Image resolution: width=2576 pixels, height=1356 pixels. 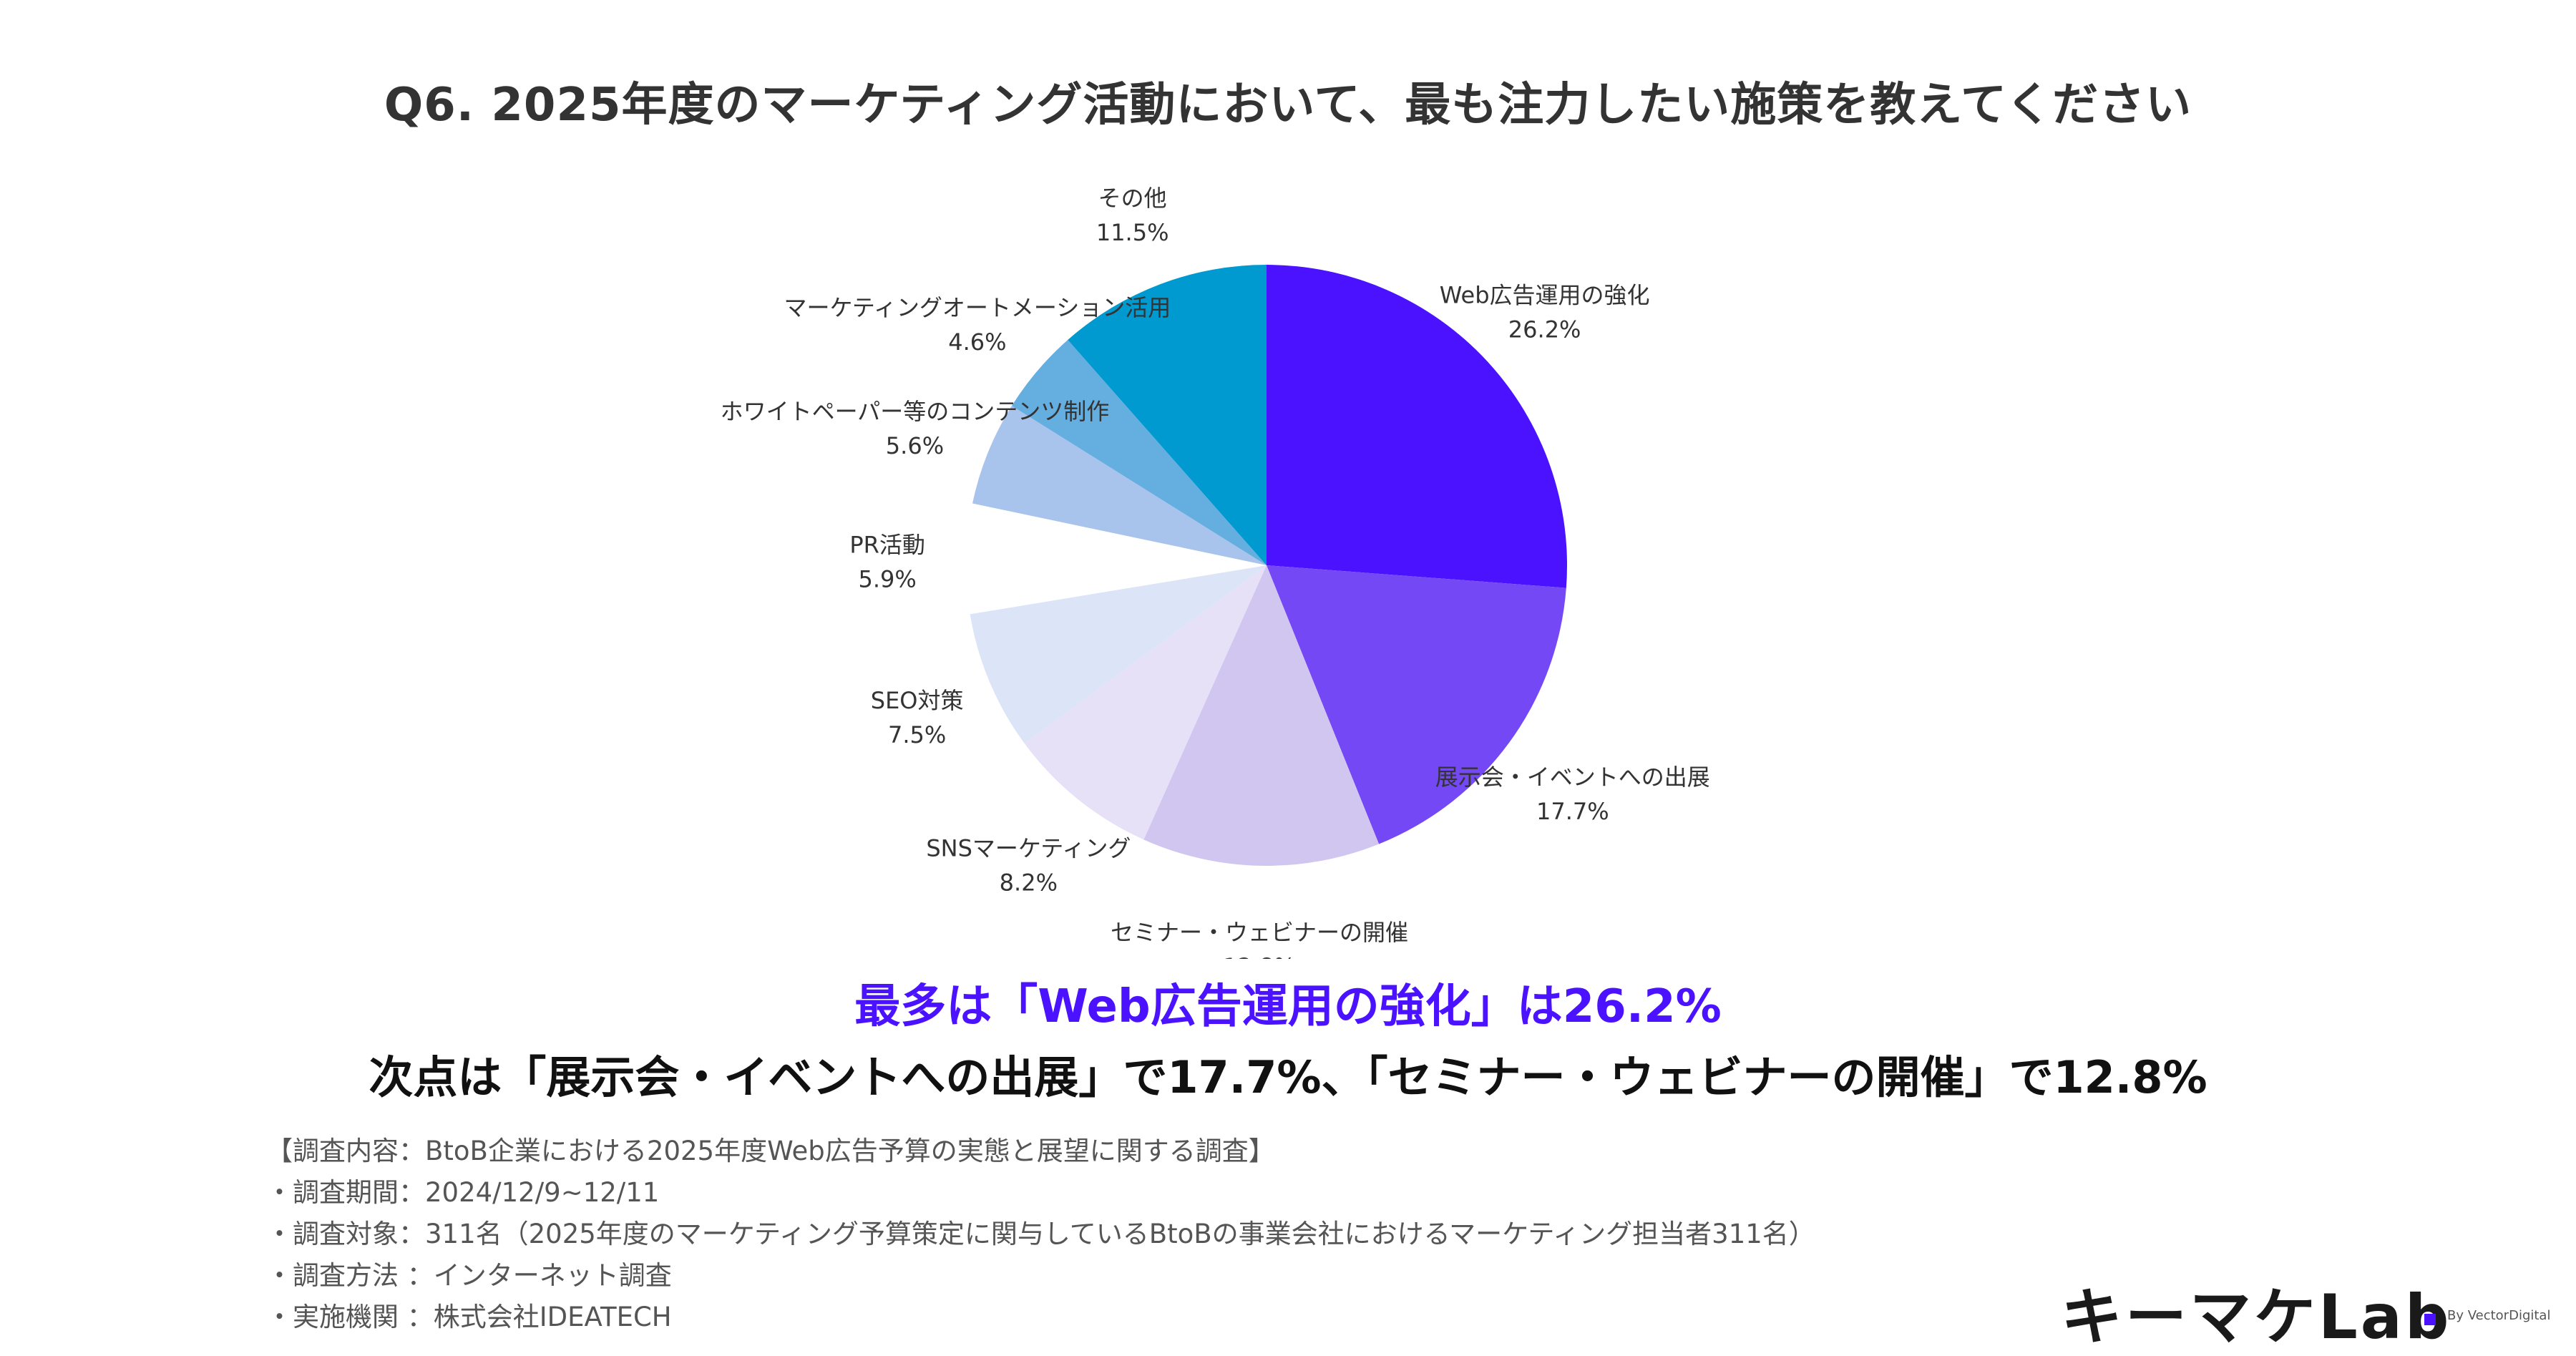 I want to click on slice-label-4: SEO対策, so click(x=917, y=700).